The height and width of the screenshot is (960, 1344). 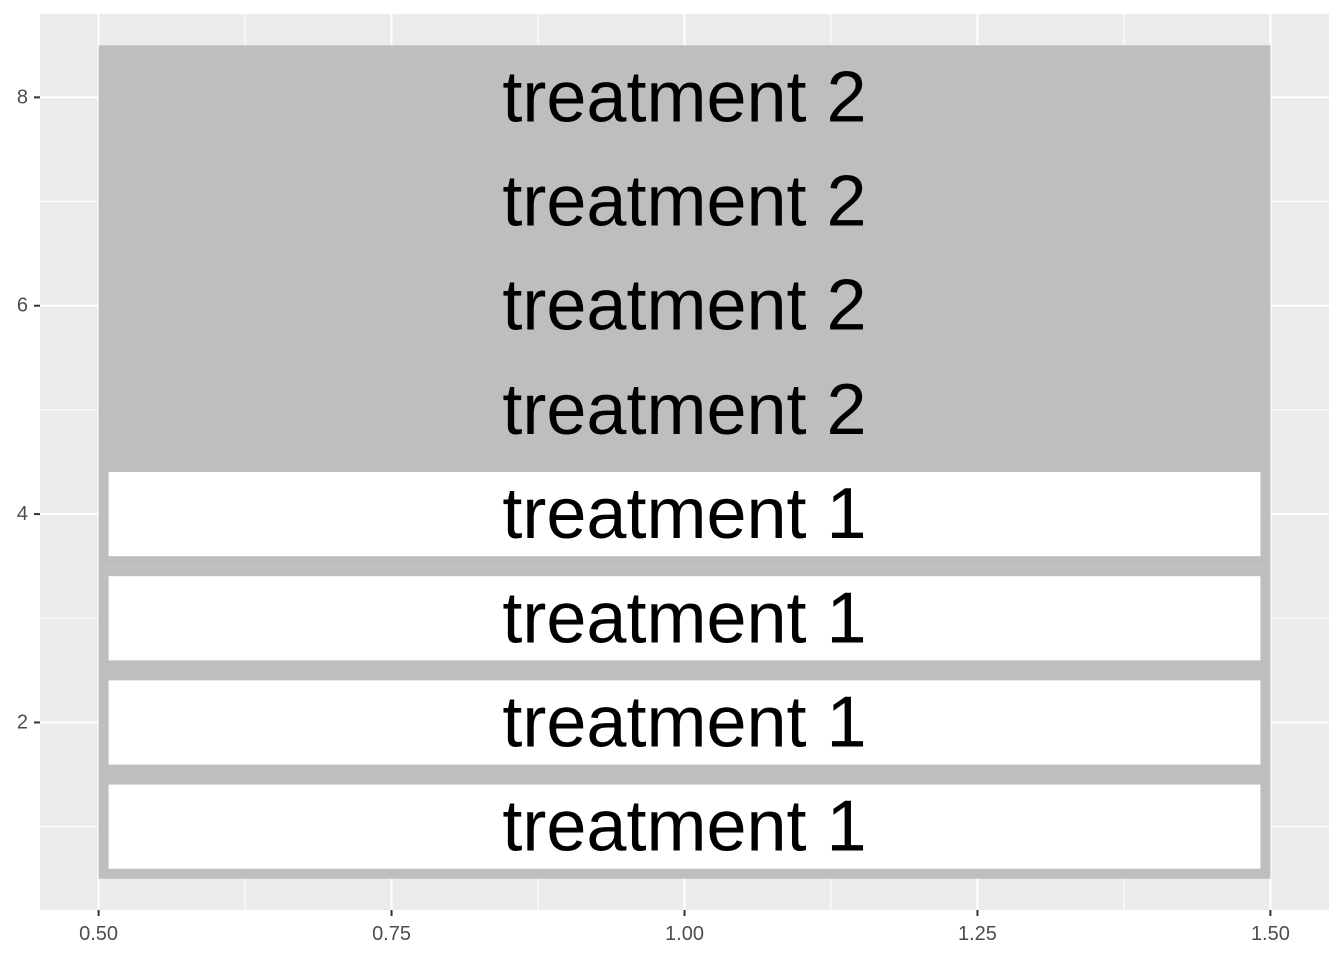 I want to click on y-tick-label: 6, so click(x=22, y=306).